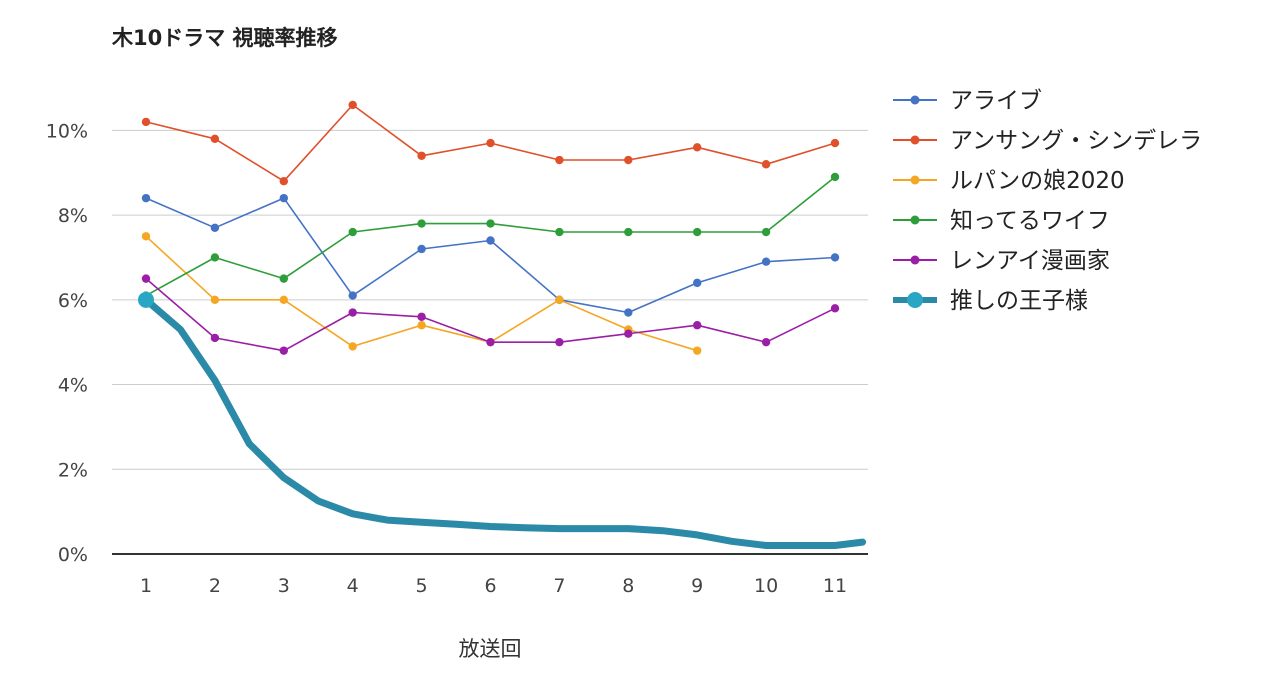 The width and height of the screenshot is (1280, 684). Describe the element at coordinates (628, 586) in the screenshot. I see `x-tick-label: 8` at that location.